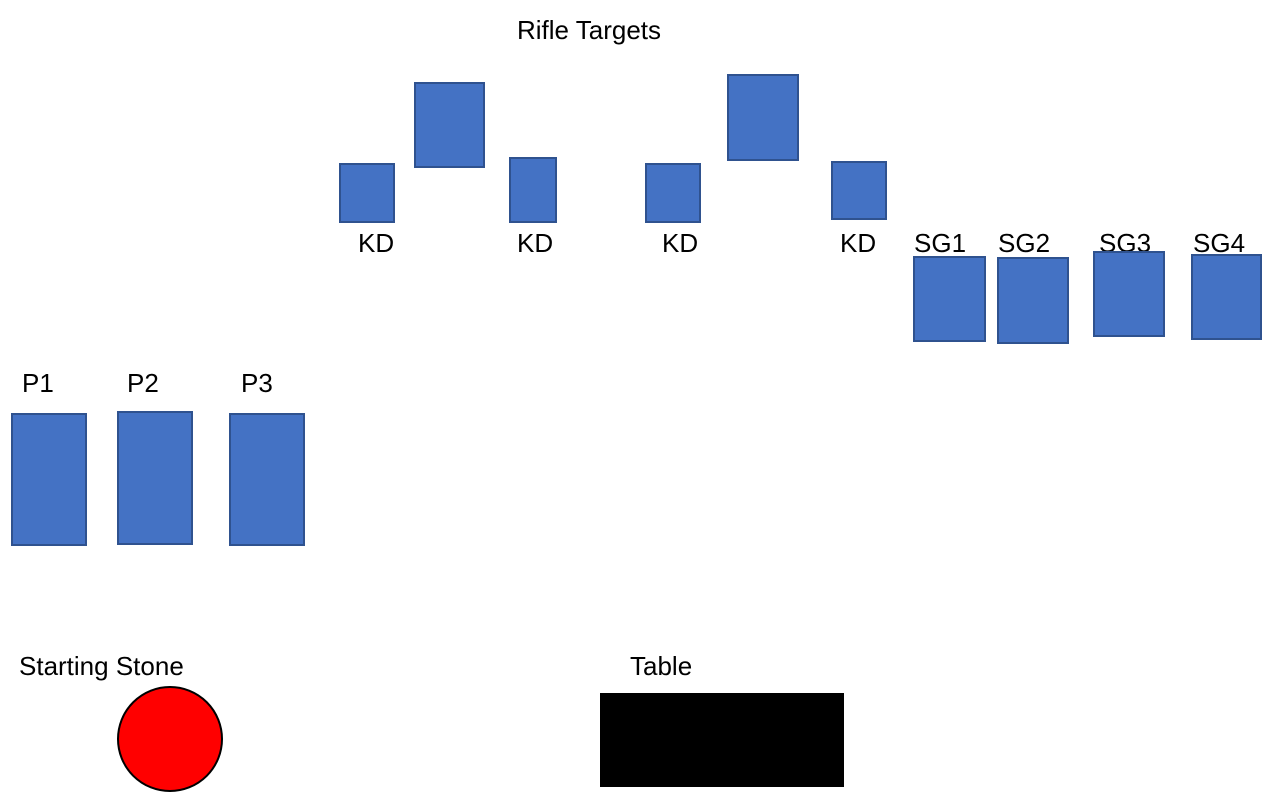 The width and height of the screenshot is (1263, 792). I want to click on pistol-label-1: P1, so click(38, 383).